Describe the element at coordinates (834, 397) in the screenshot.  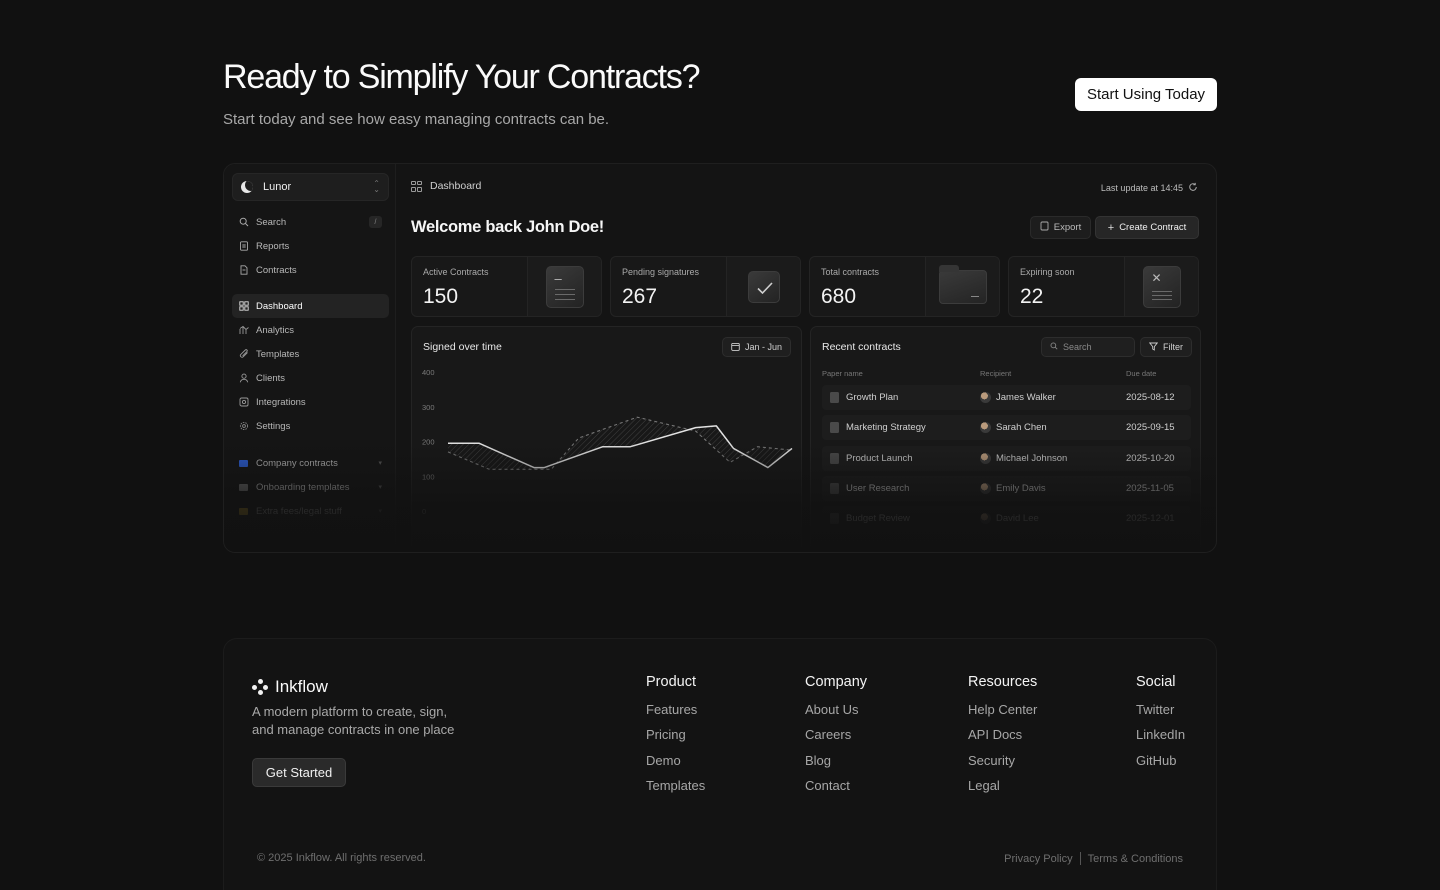
I see `file-icon` at that location.